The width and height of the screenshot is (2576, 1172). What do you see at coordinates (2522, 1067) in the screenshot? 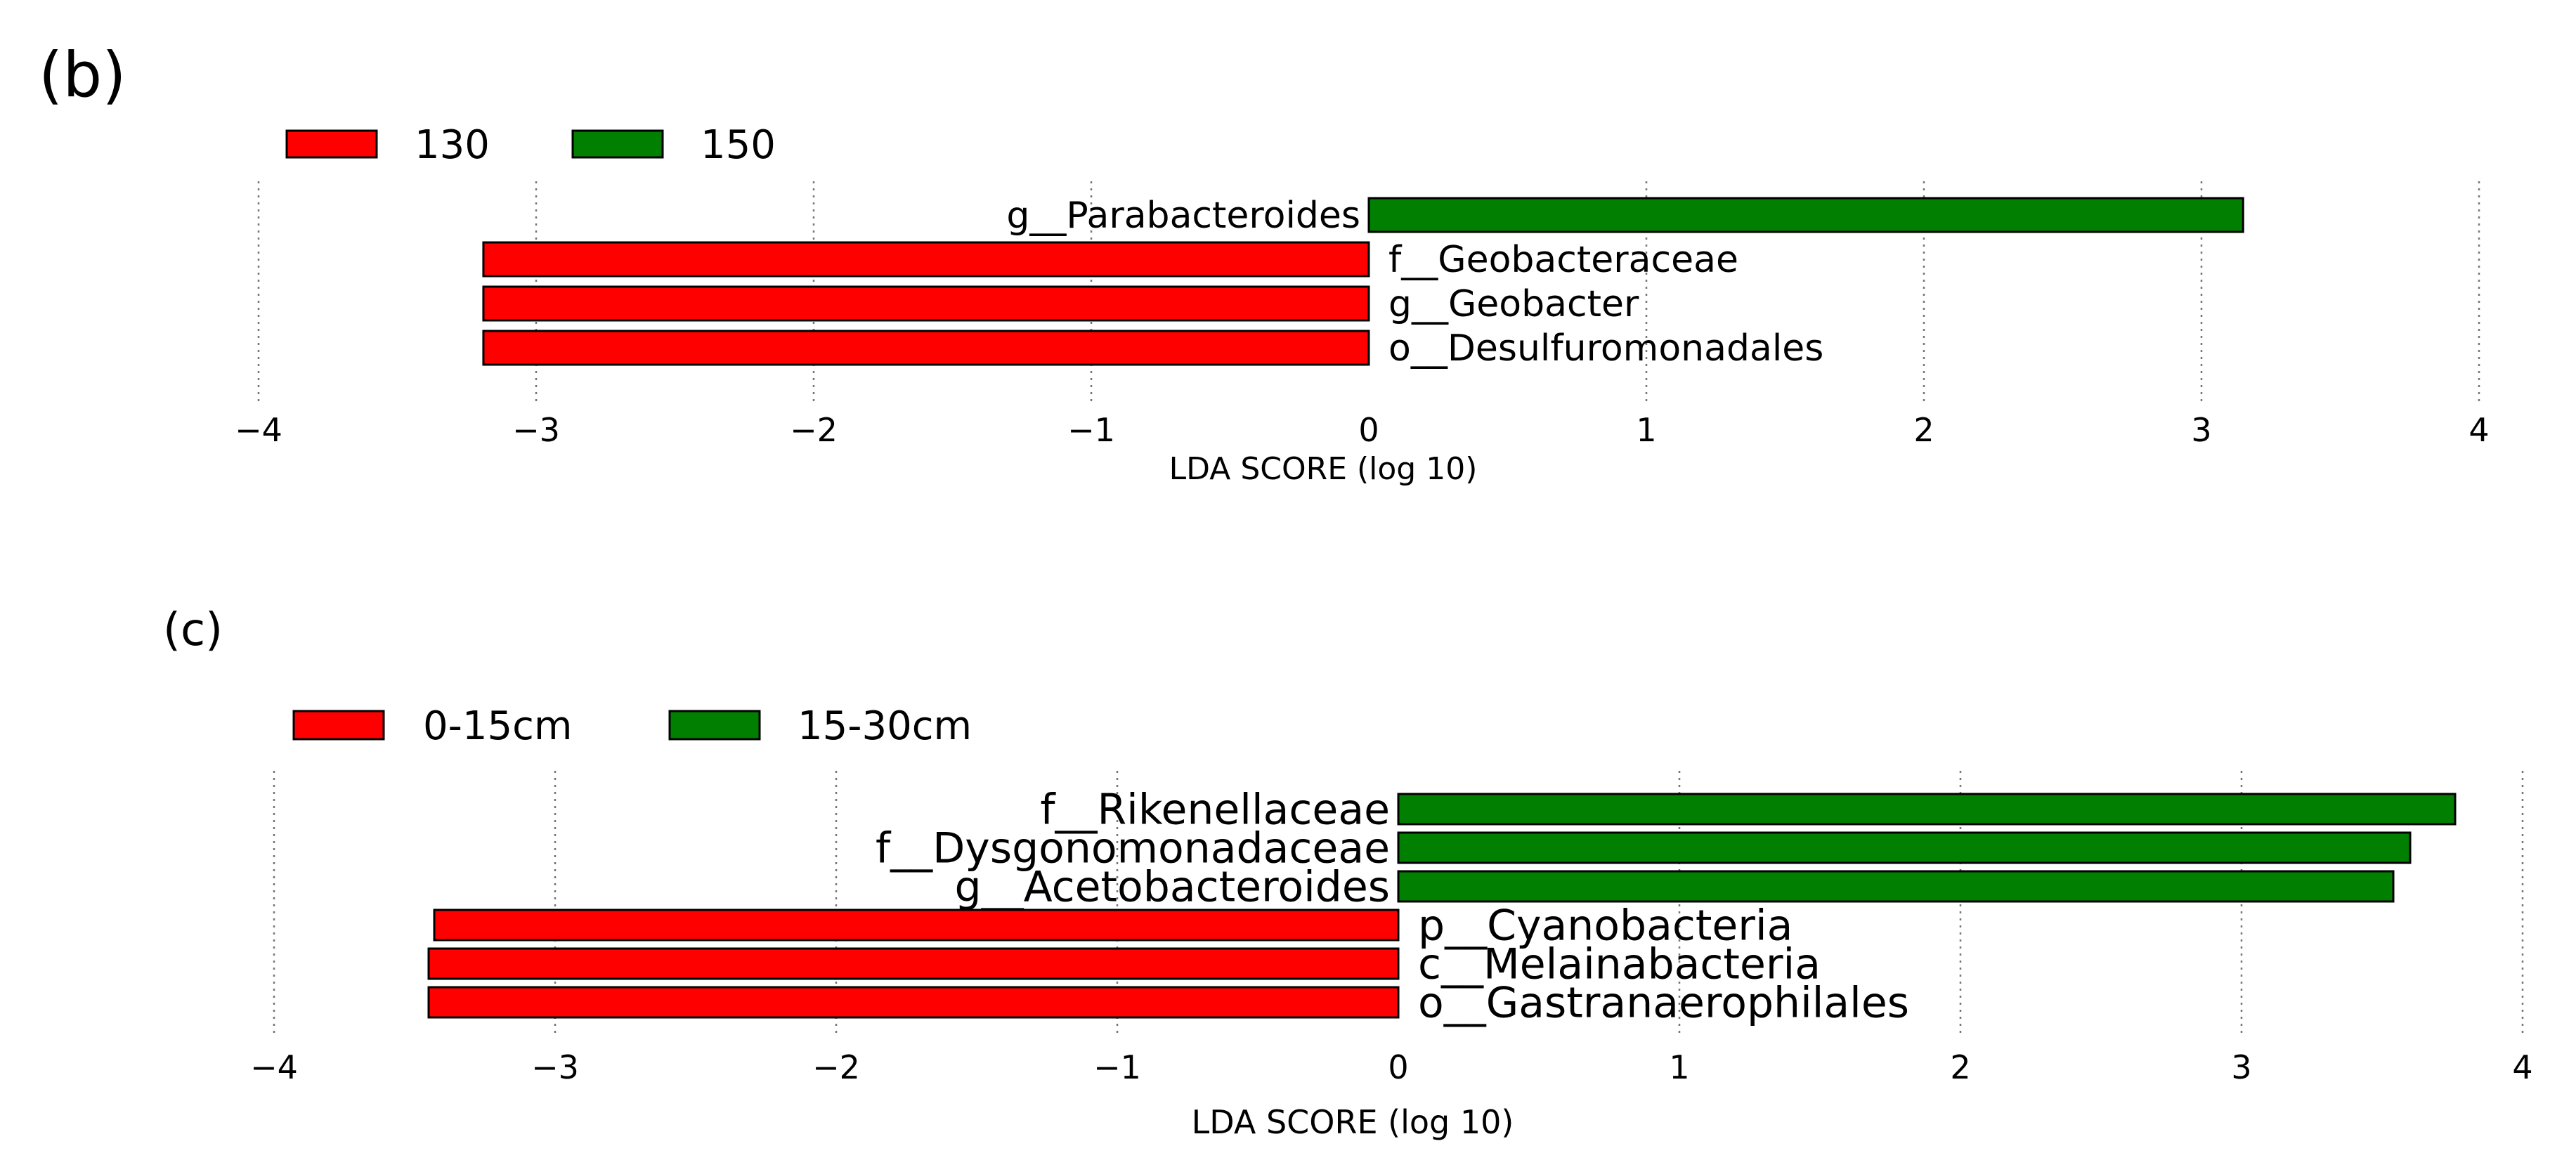
I see `tick-label-c: 4` at bounding box center [2522, 1067].